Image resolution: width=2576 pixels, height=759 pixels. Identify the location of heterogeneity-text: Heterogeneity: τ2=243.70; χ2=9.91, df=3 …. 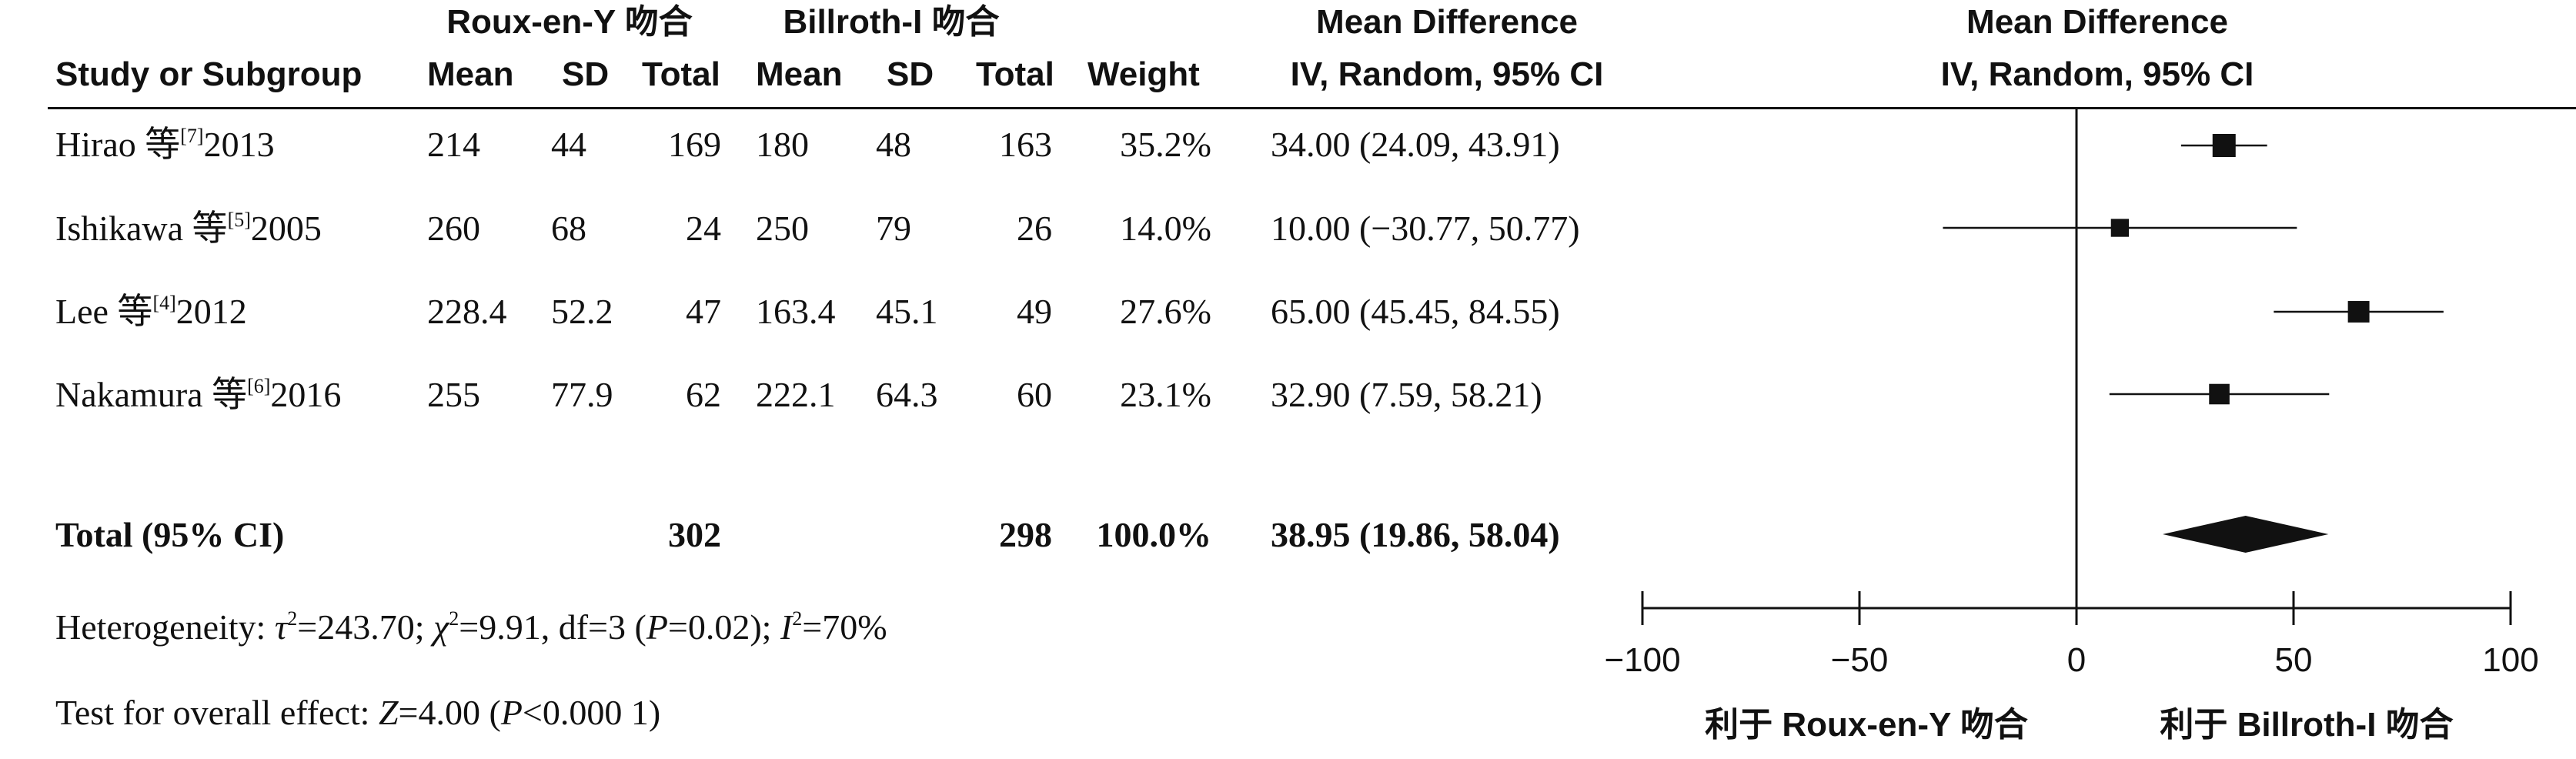
(471, 627).